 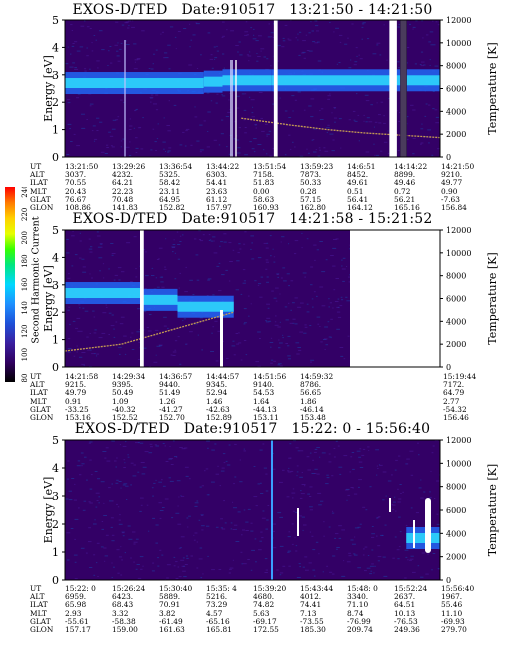 What do you see at coordinates (25, 260) in the screenshot?
I see `colorbar-tick-label: 180` at bounding box center [25, 260].